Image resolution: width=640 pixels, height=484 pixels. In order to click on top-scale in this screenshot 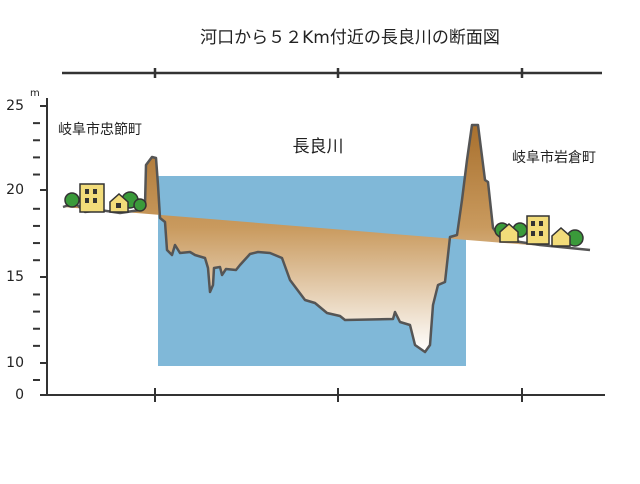, I will do `click(332, 73)`.